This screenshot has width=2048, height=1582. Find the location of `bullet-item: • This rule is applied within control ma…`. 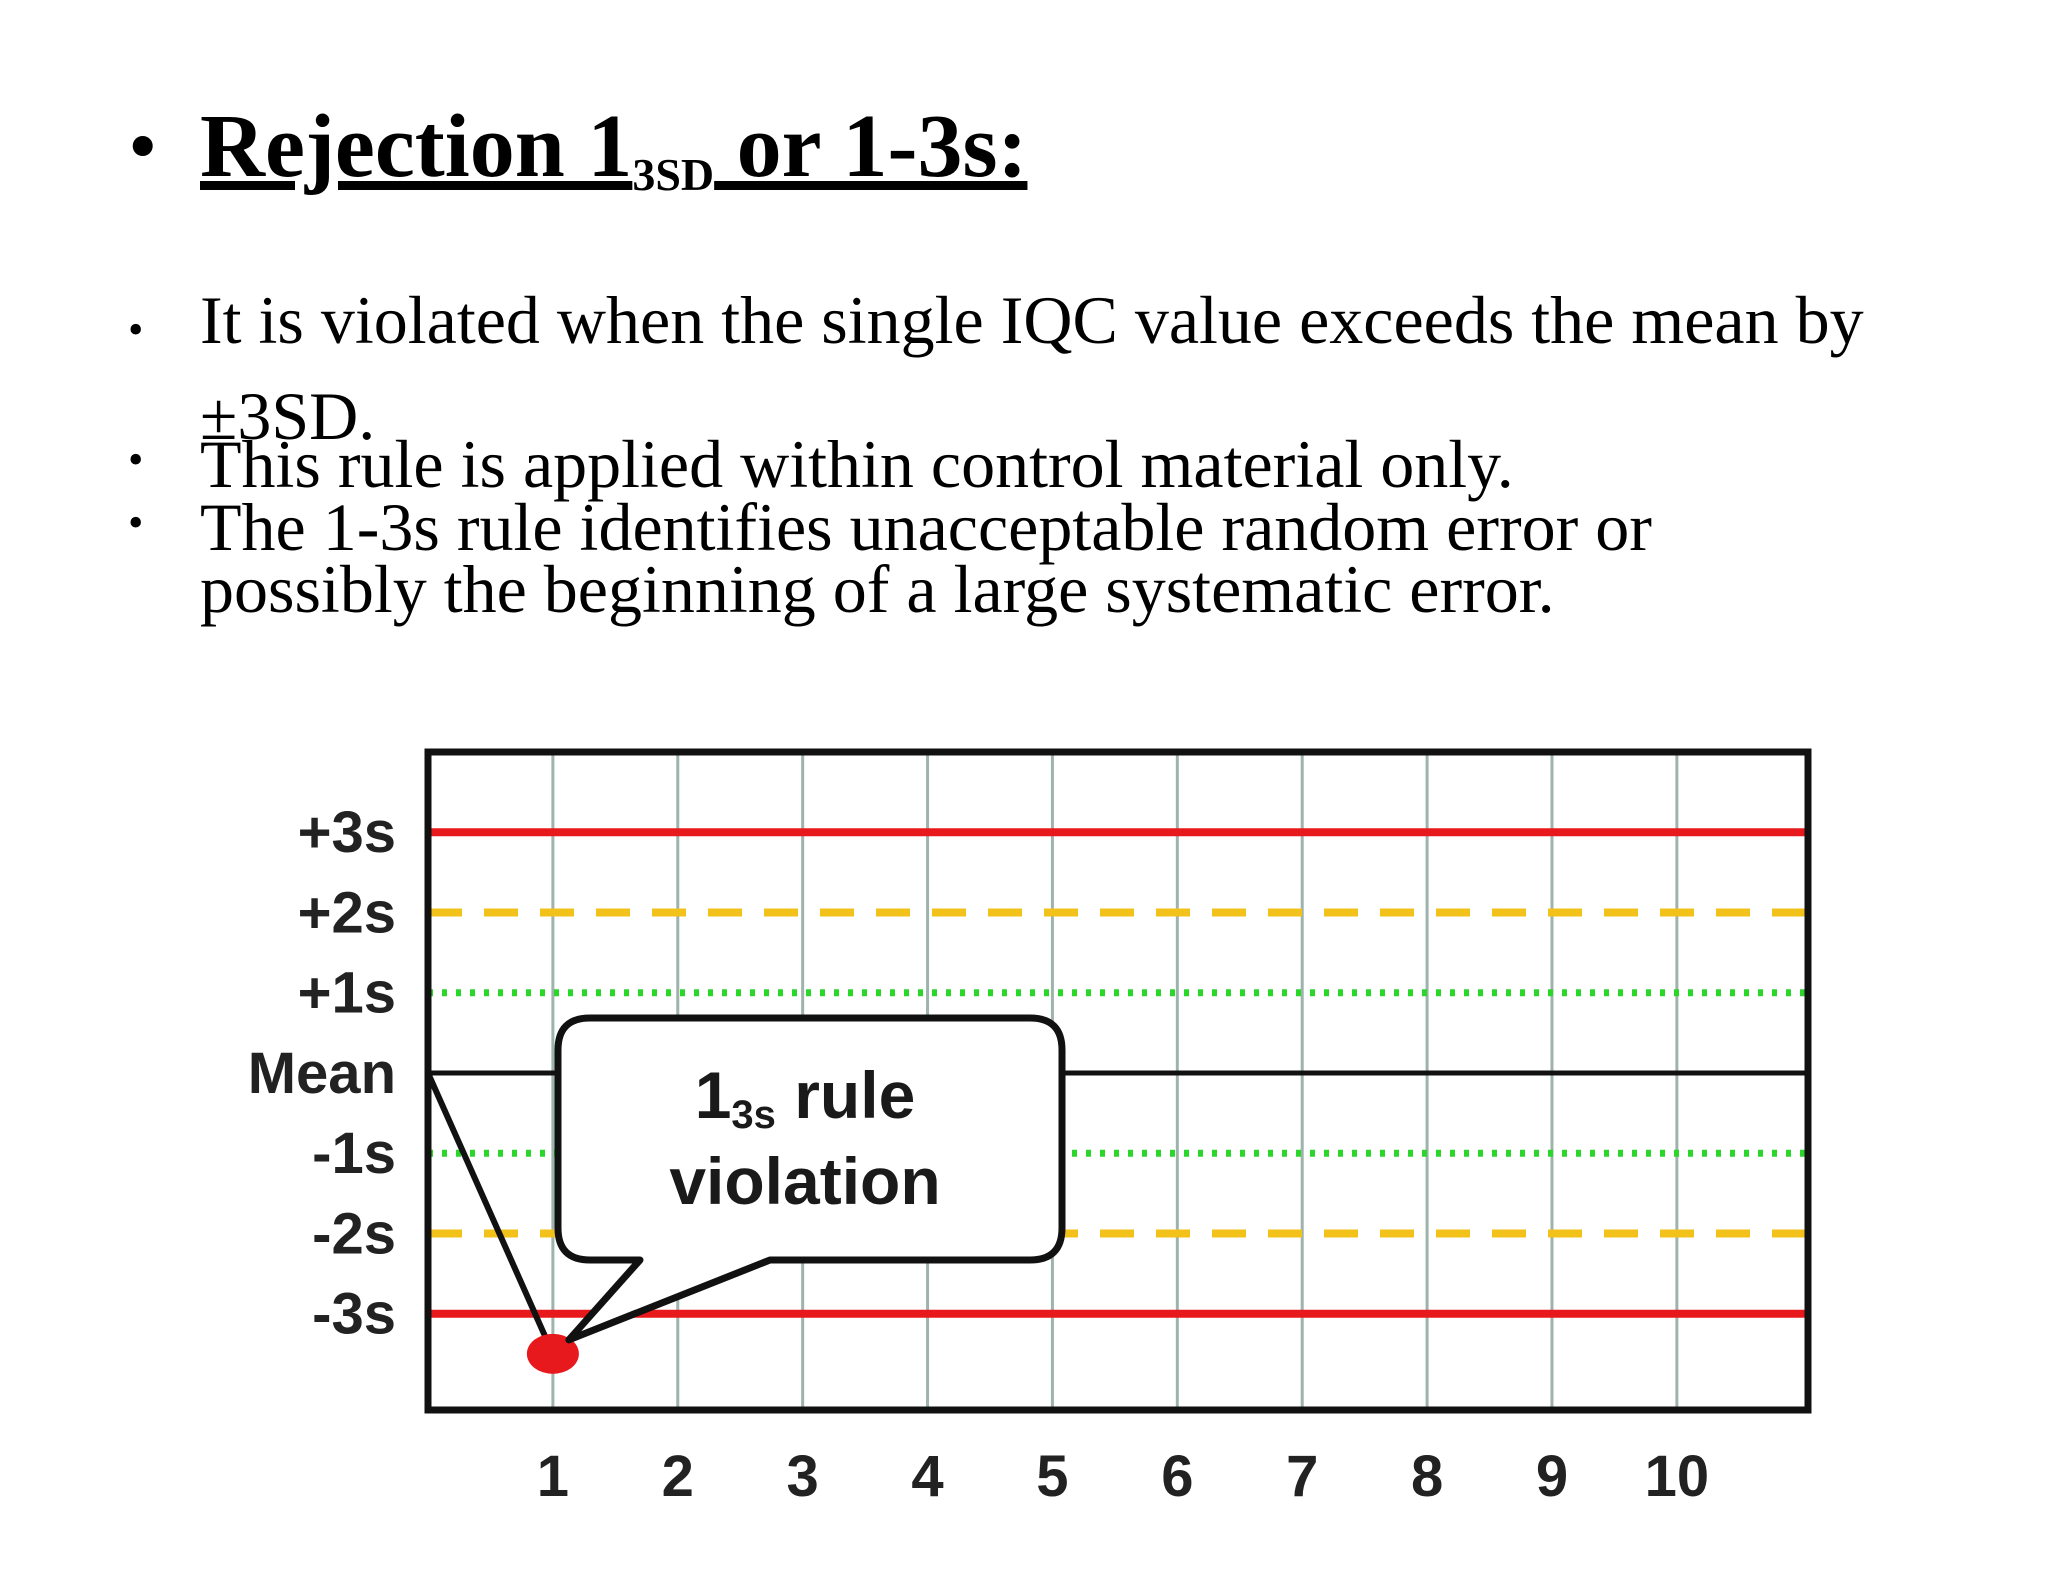

bullet-item: • This rule is applied within control ma… is located at coordinates (1078, 464).